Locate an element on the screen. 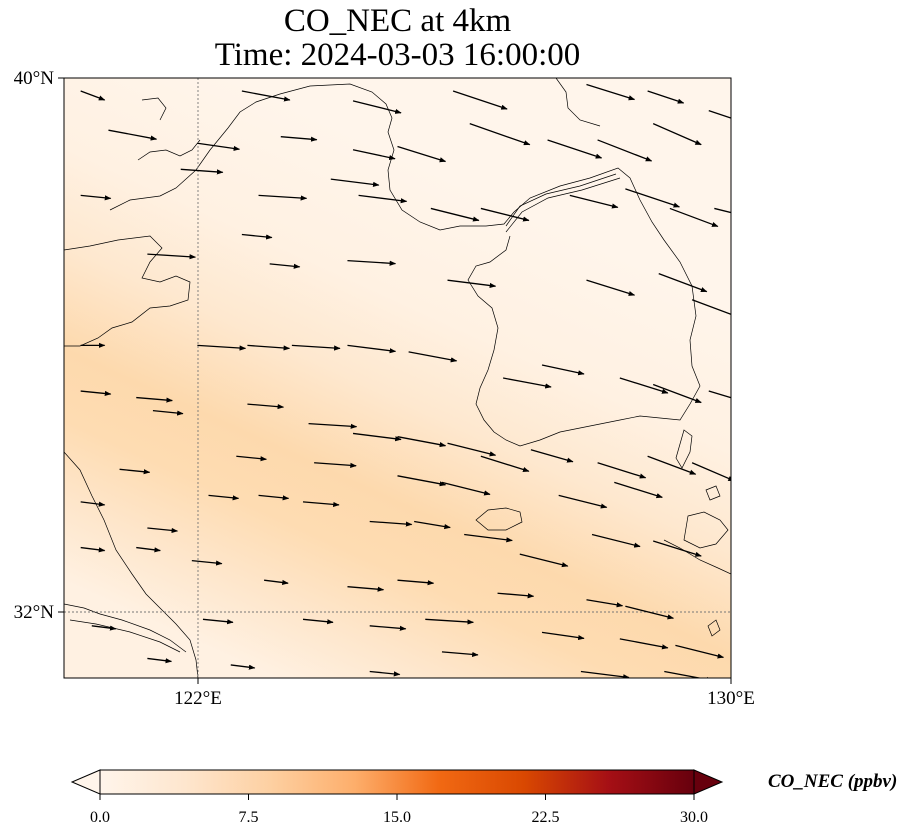 This screenshot has width=920, height=836. map-title: CO_NEC at 4km Time: 2024-03-03 16:00:00 is located at coordinates (397, 38).